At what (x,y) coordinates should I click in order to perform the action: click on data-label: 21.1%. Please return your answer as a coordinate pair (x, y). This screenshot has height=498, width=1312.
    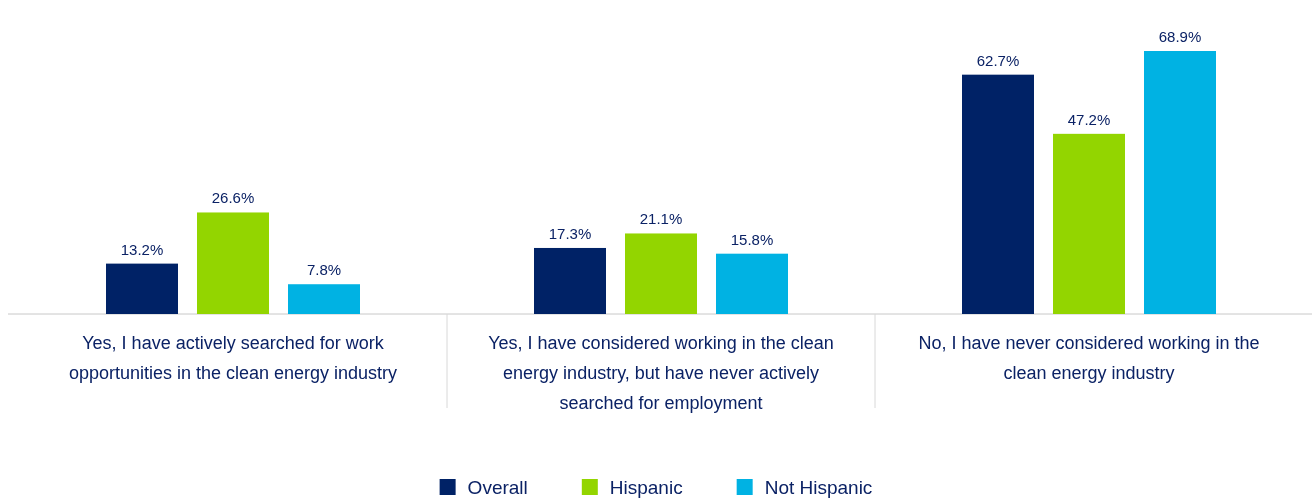
    Looking at the image, I should click on (661, 219).